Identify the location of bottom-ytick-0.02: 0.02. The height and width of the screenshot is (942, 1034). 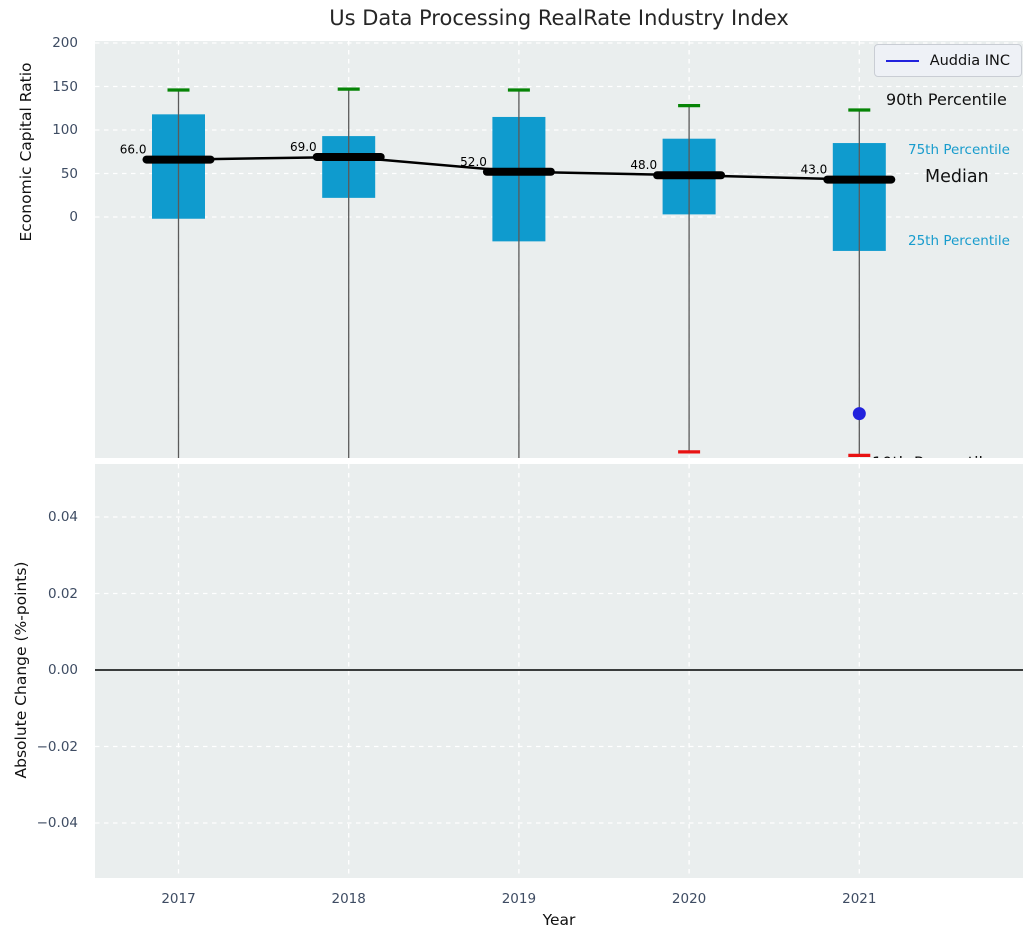
(62, 593).